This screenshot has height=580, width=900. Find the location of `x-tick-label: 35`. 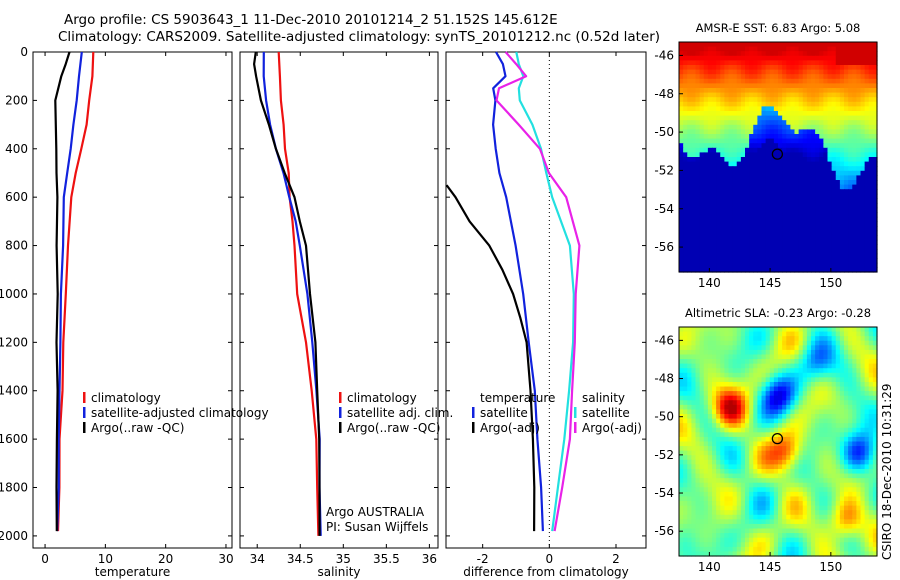

x-tick-label: 35 is located at coordinates (343, 559).